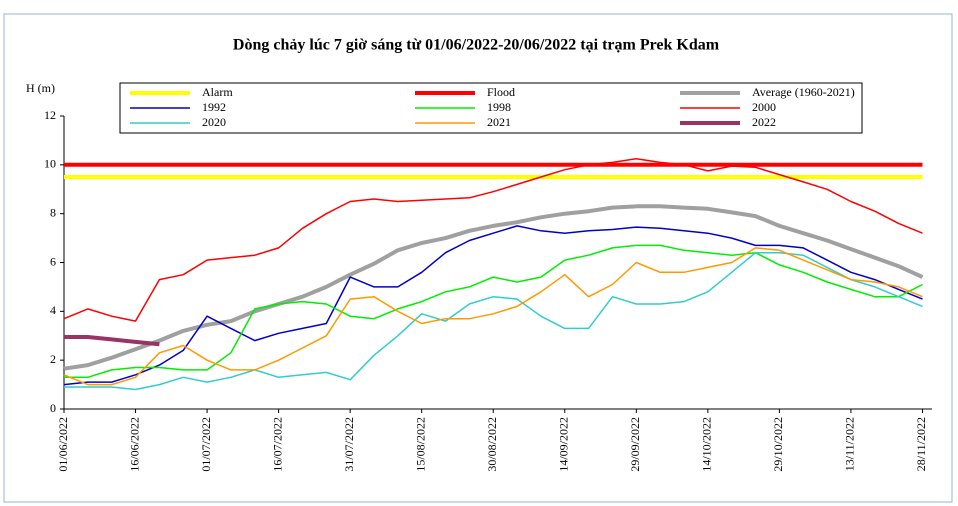 This screenshot has width=958, height=506. I want to click on x-tick-label: 30/08/2022, so click(492, 444).